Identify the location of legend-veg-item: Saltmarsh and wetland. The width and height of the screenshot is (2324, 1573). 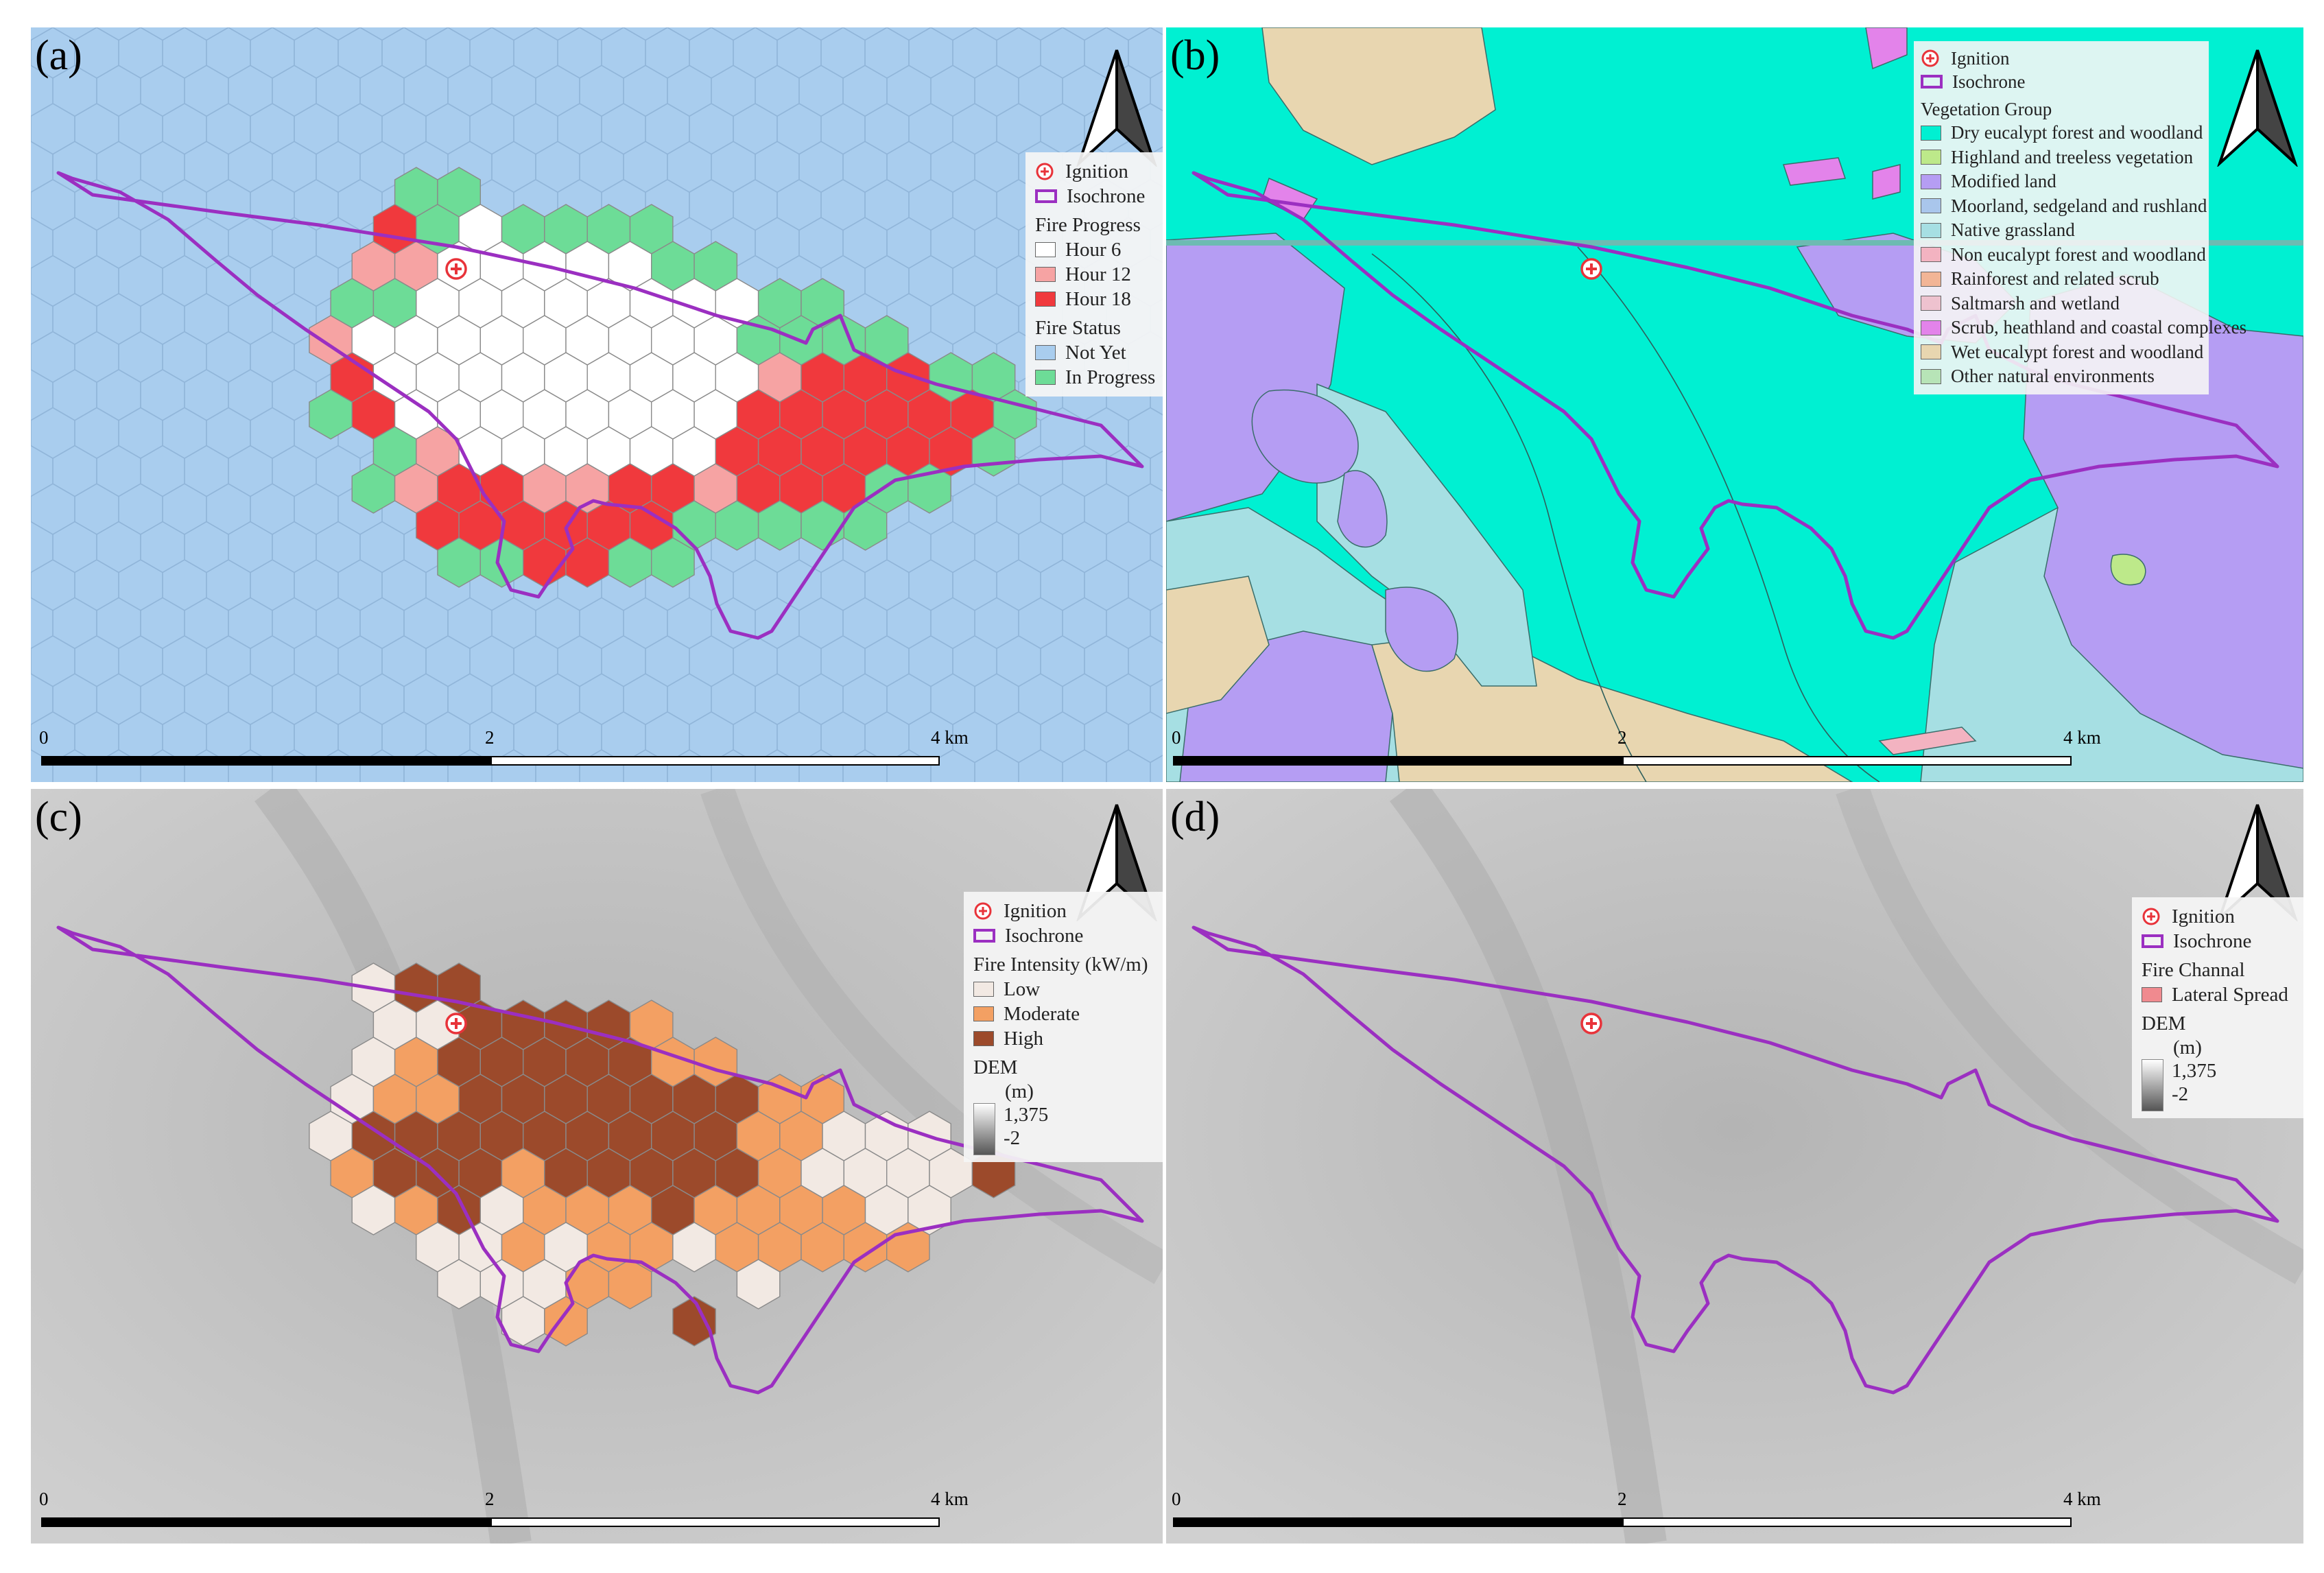
(2061, 304).